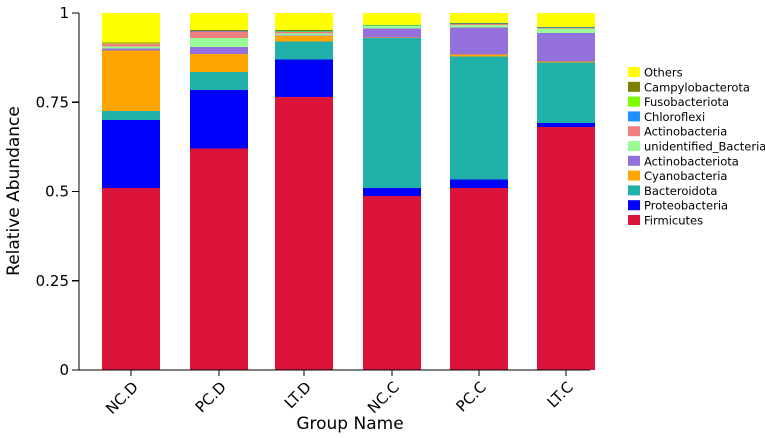  Describe the element at coordinates (663, 73) in the screenshot. I see `legend-label: Others` at that location.